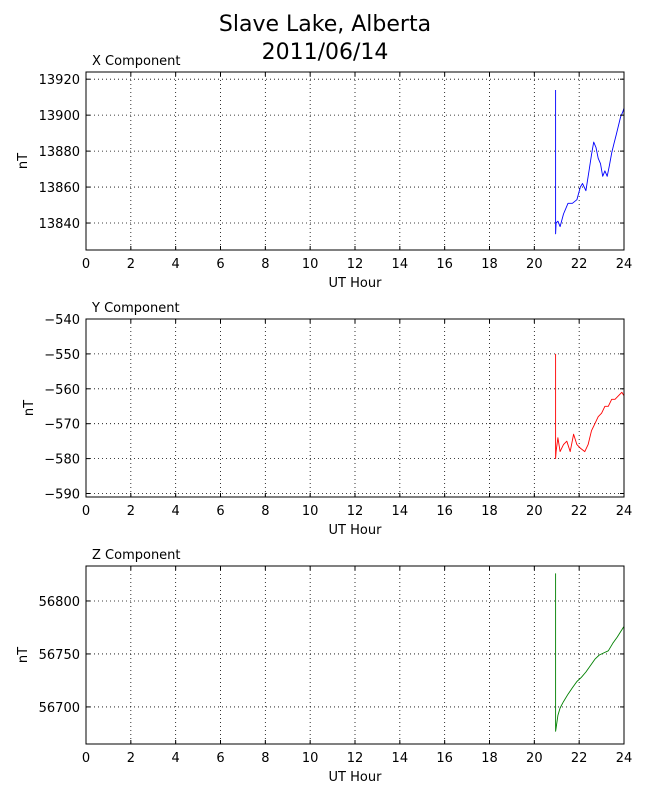  Describe the element at coordinates (59, 602) in the screenshot. I see `y-tick-label: 56800` at that location.